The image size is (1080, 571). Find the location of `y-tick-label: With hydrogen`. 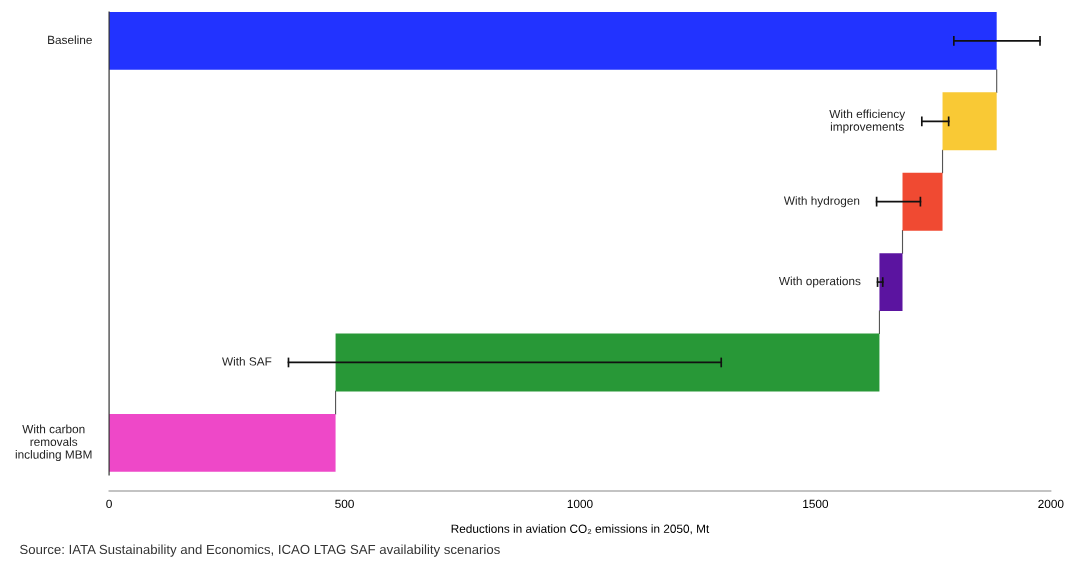

y-tick-label: With hydrogen is located at coordinates (821, 202).